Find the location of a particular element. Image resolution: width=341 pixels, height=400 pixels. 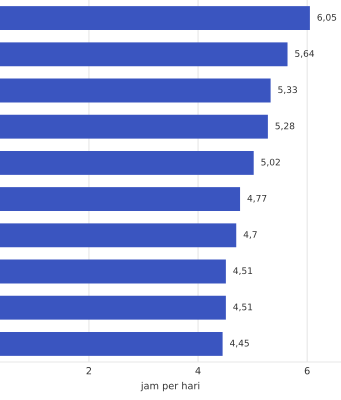

data-label: 5,02 is located at coordinates (270, 162).